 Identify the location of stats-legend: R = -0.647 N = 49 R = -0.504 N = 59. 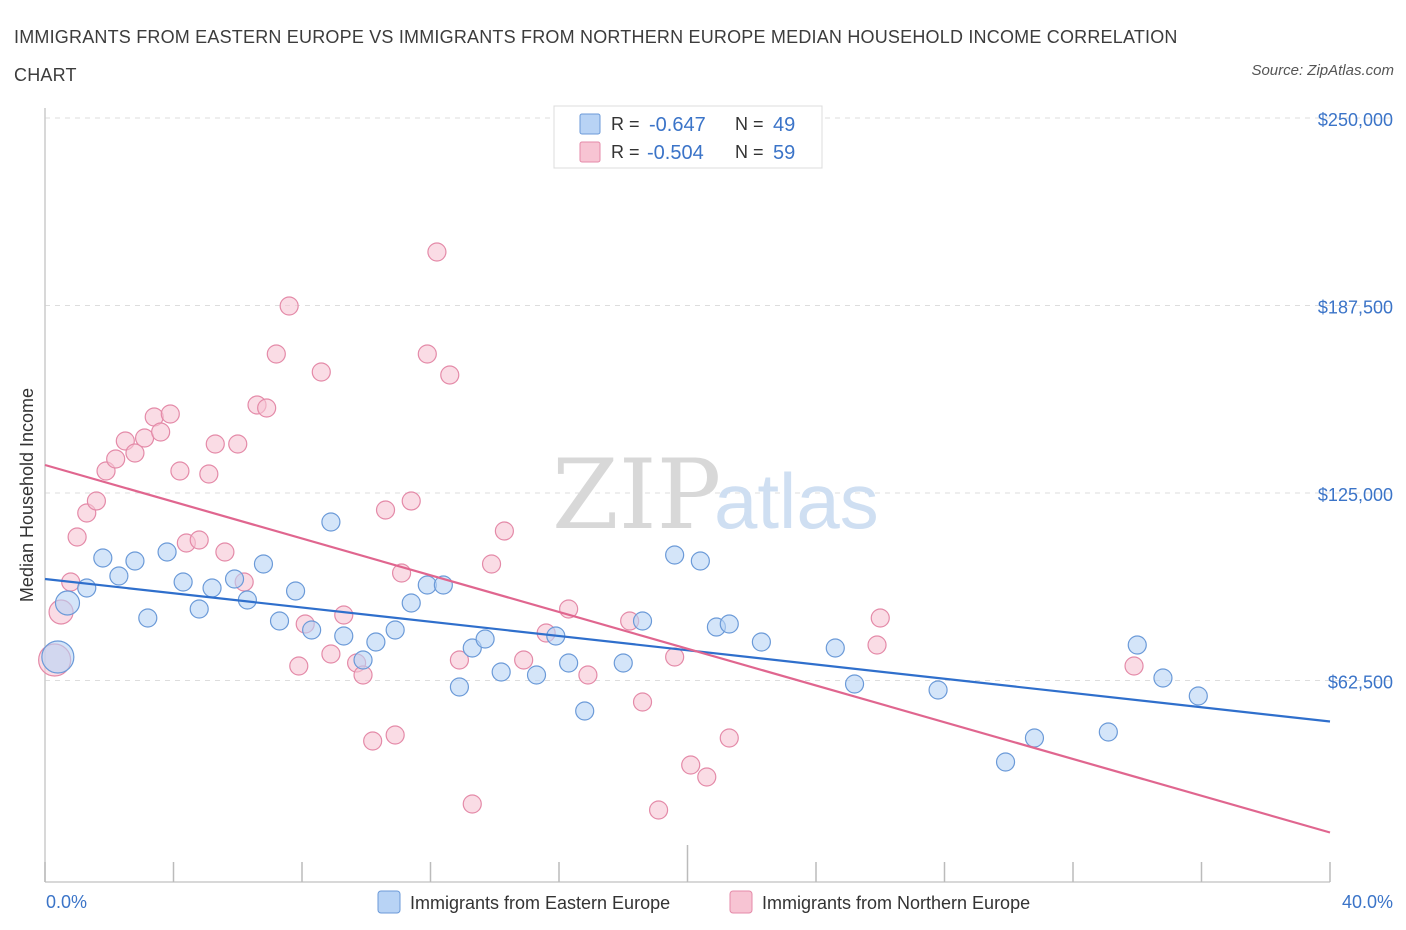
(688, 137).